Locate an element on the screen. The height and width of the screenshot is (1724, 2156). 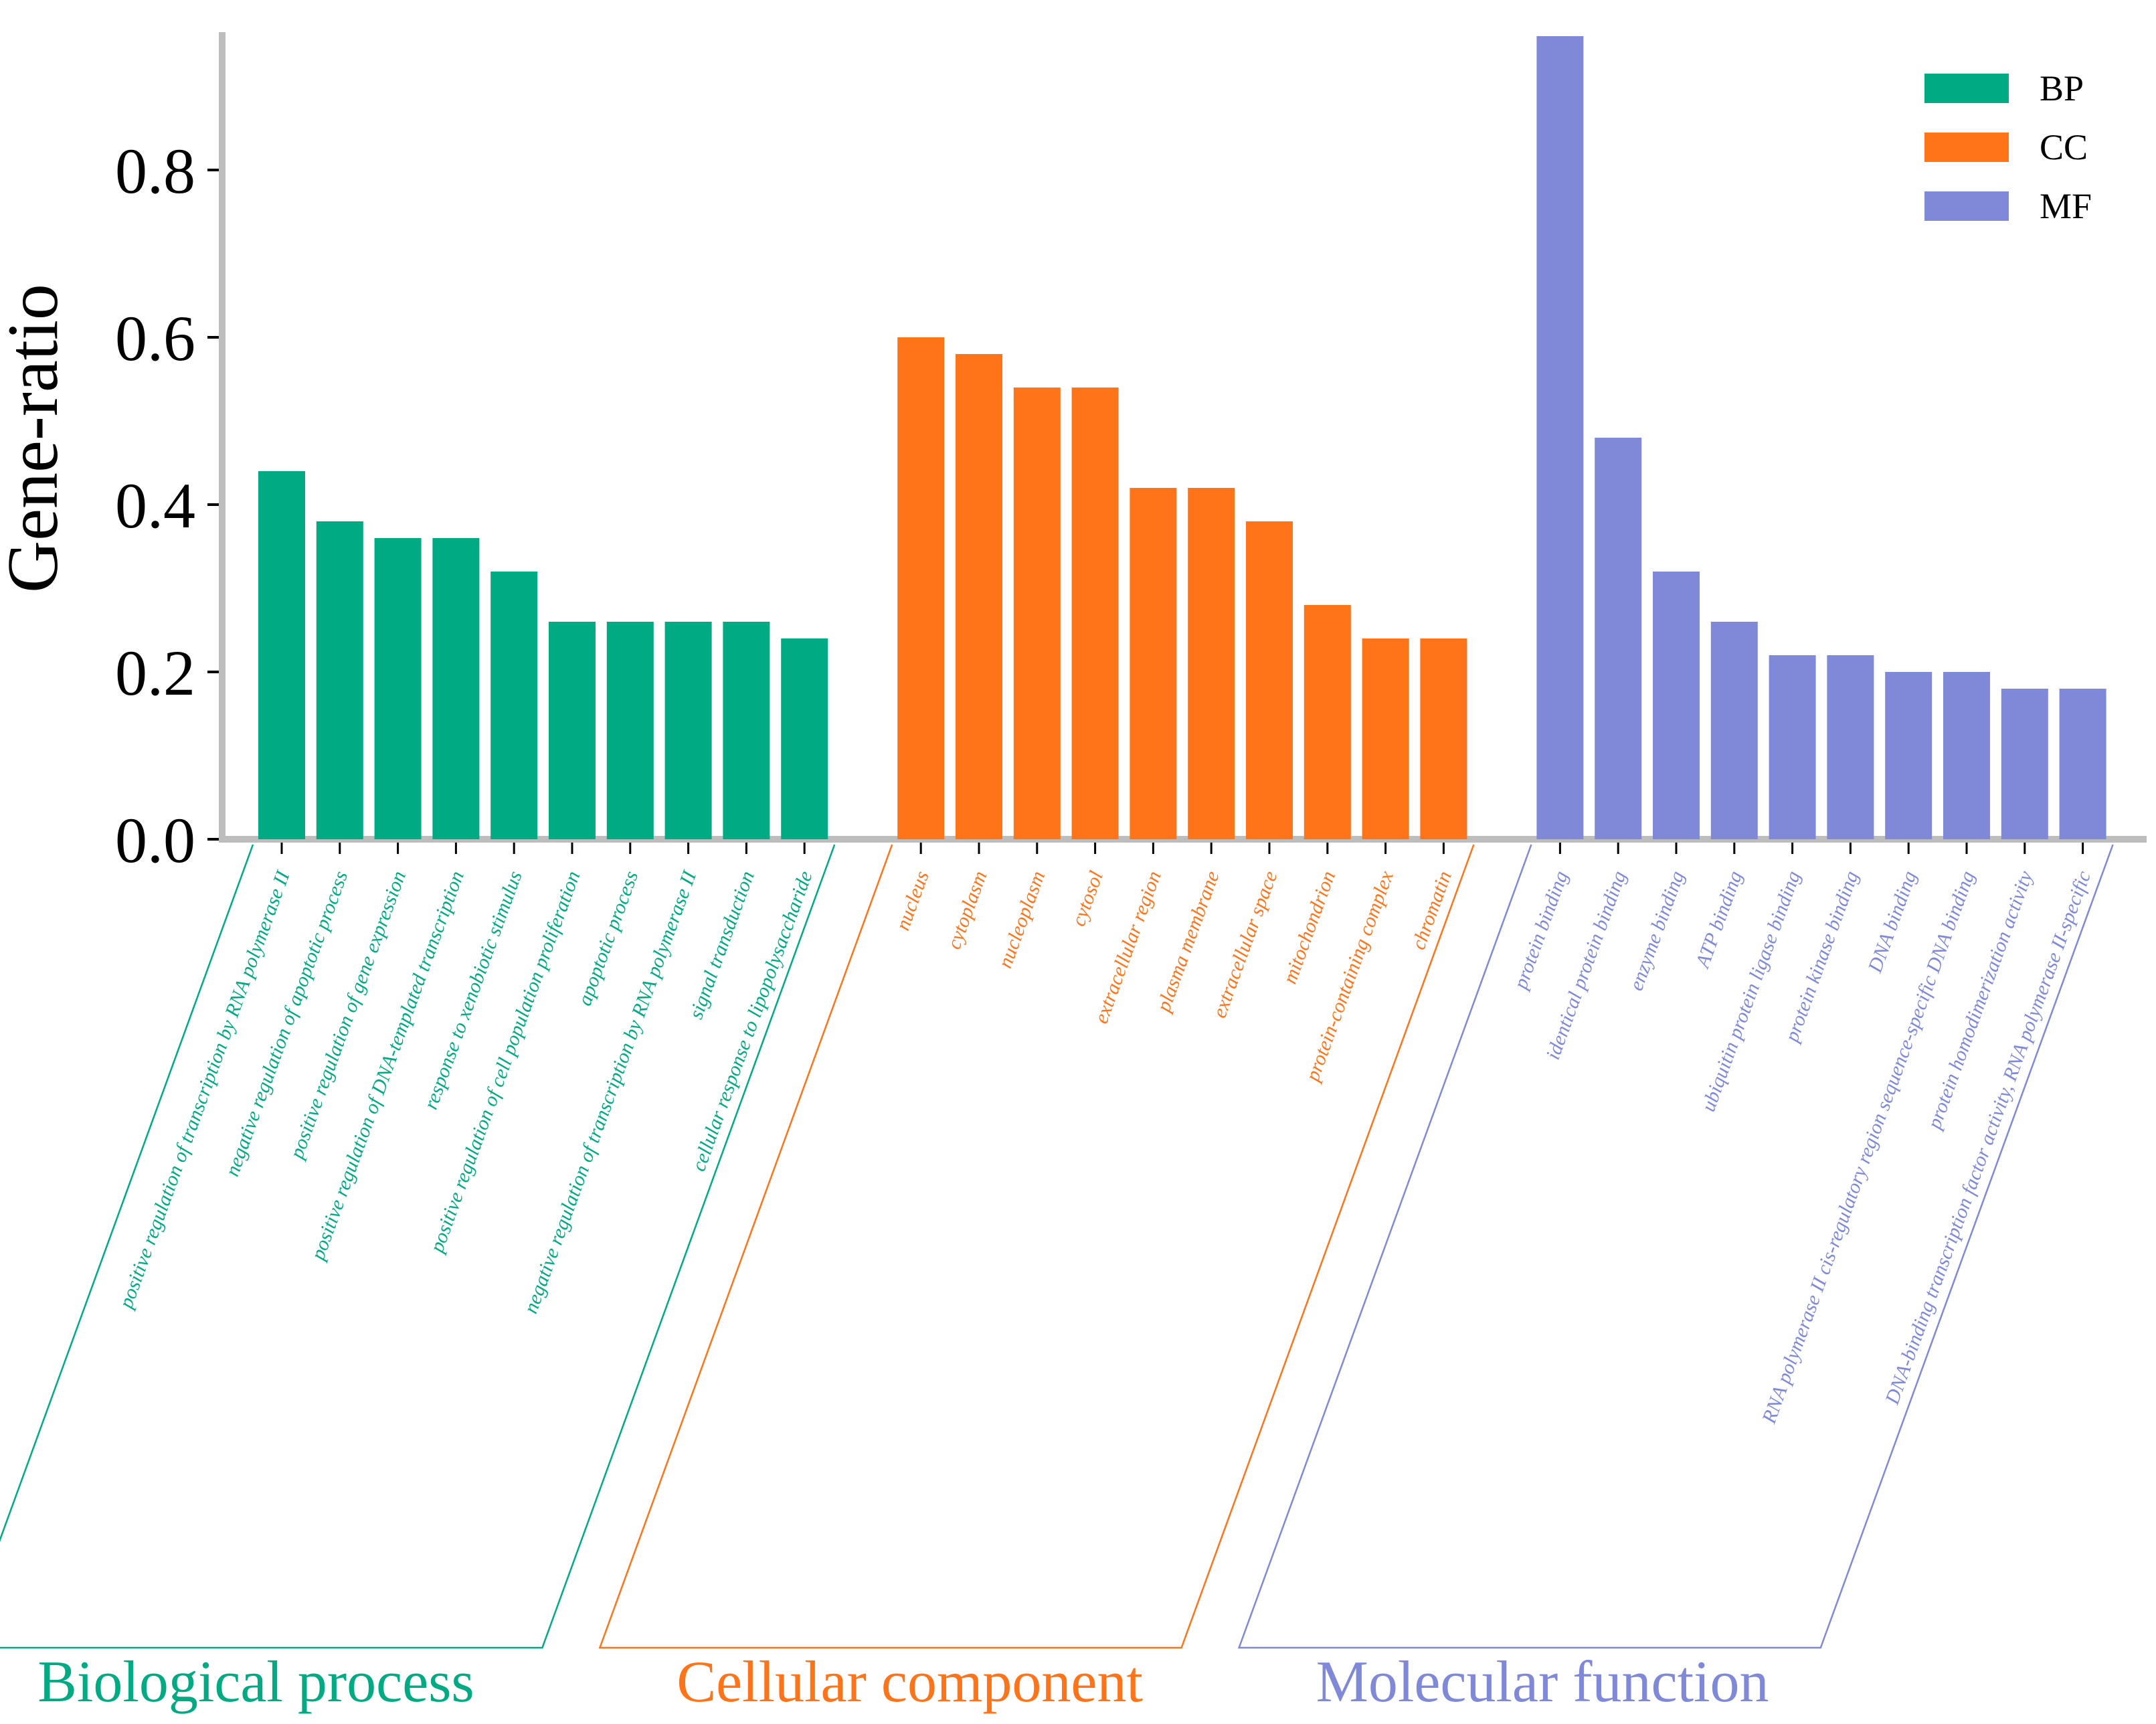
legend-label-bp: BP is located at coordinates (2062, 88).